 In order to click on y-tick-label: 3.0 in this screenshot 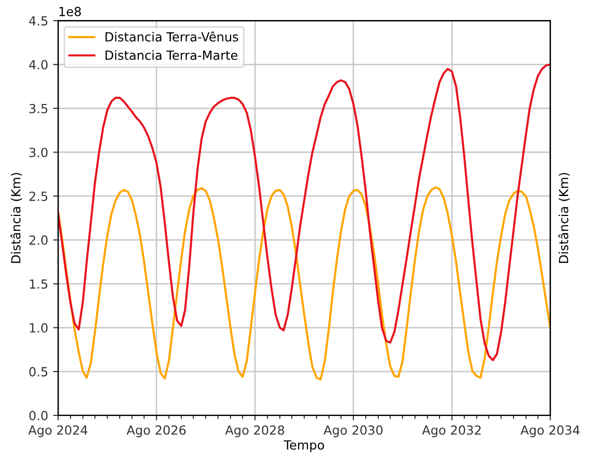, I will do `click(38, 153)`.